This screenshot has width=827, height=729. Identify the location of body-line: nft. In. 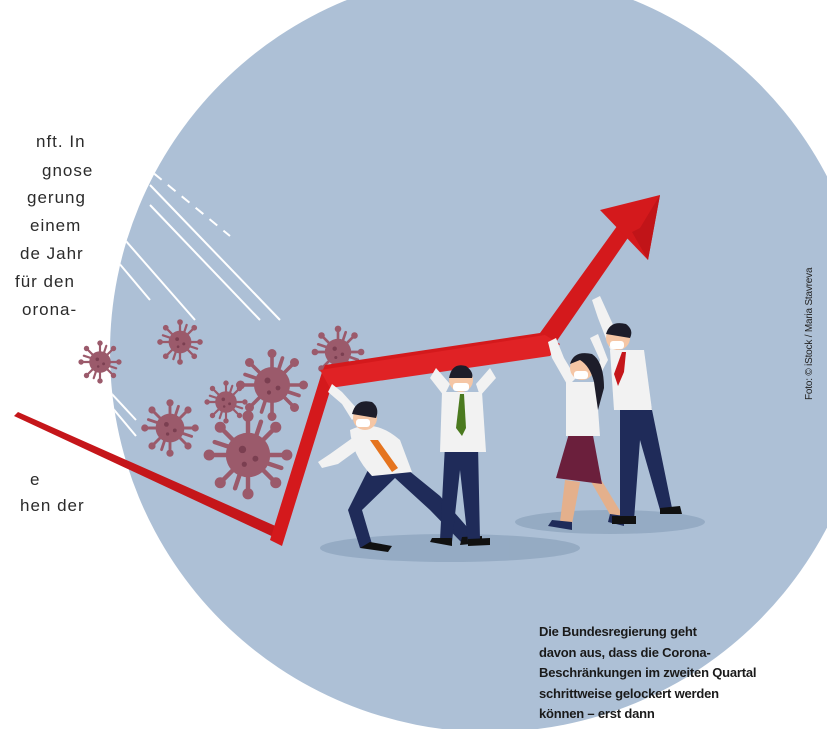
(61, 141).